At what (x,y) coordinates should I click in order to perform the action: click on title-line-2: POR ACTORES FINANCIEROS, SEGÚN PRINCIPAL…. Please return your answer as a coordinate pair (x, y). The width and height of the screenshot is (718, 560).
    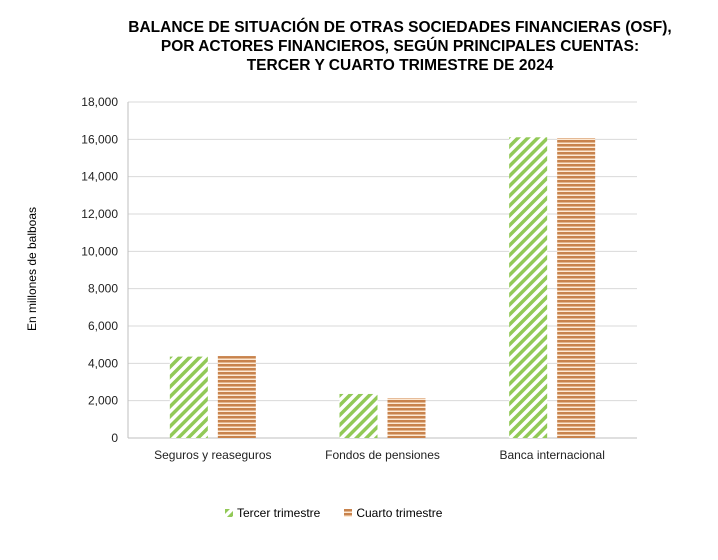
    Looking at the image, I should click on (400, 46).